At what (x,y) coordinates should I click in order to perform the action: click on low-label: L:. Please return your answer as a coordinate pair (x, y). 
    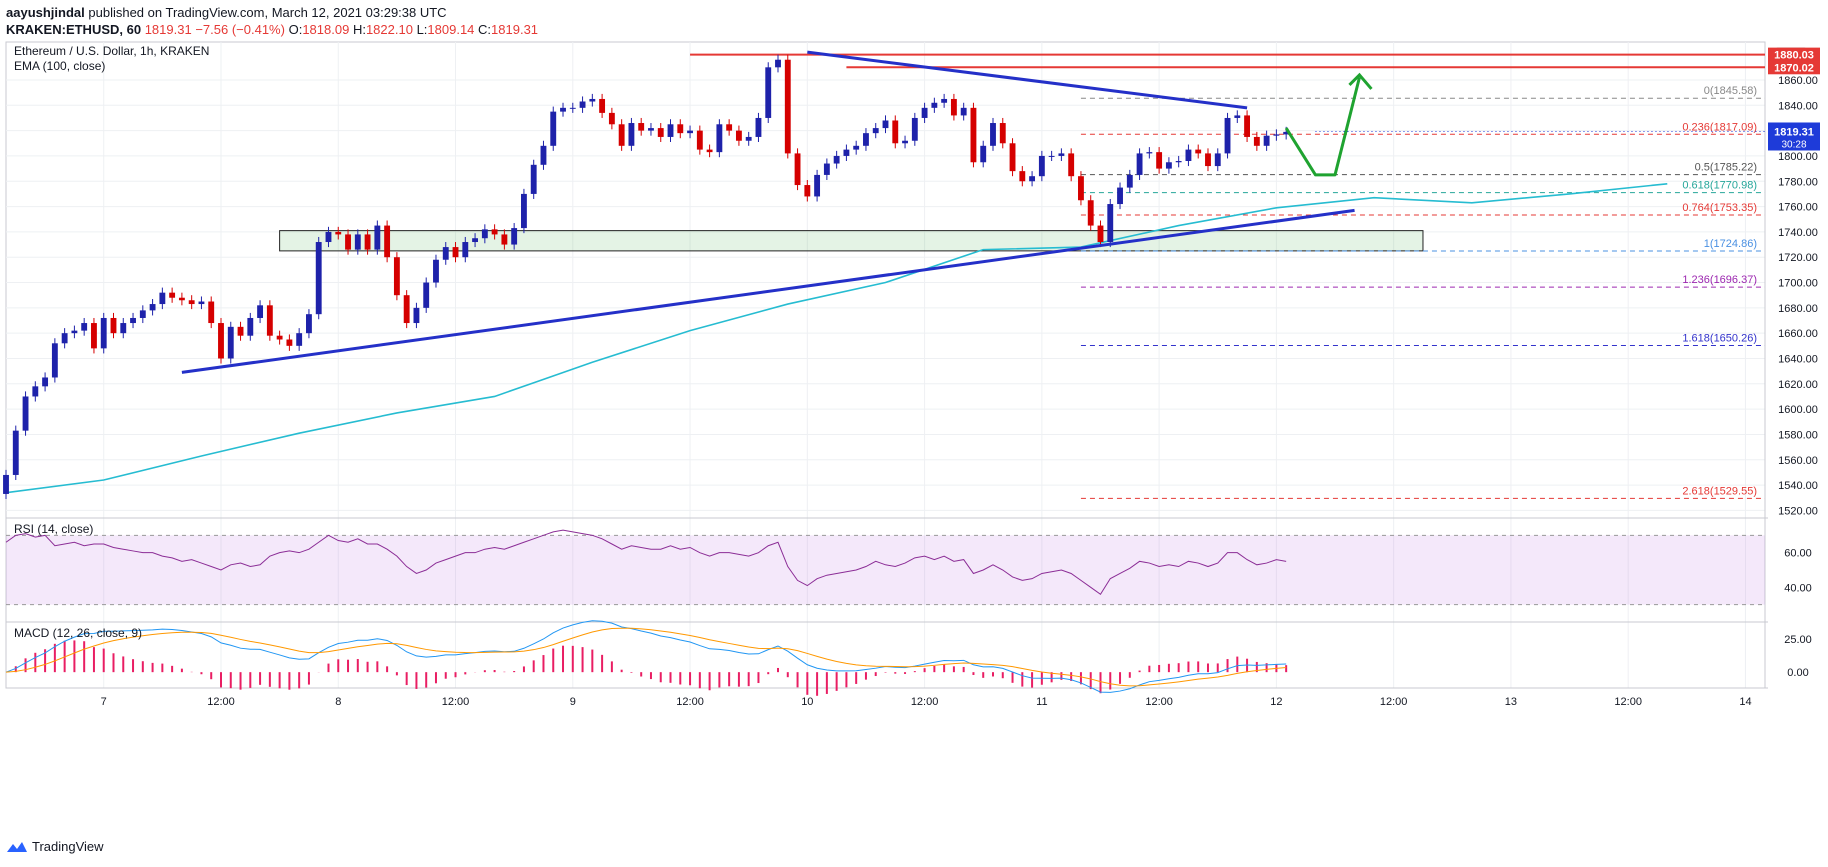
    Looking at the image, I should click on (422, 29).